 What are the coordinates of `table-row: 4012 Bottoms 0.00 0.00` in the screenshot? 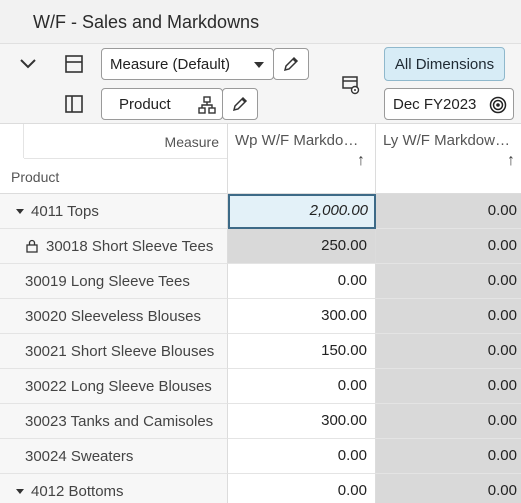 It's located at (260, 488).